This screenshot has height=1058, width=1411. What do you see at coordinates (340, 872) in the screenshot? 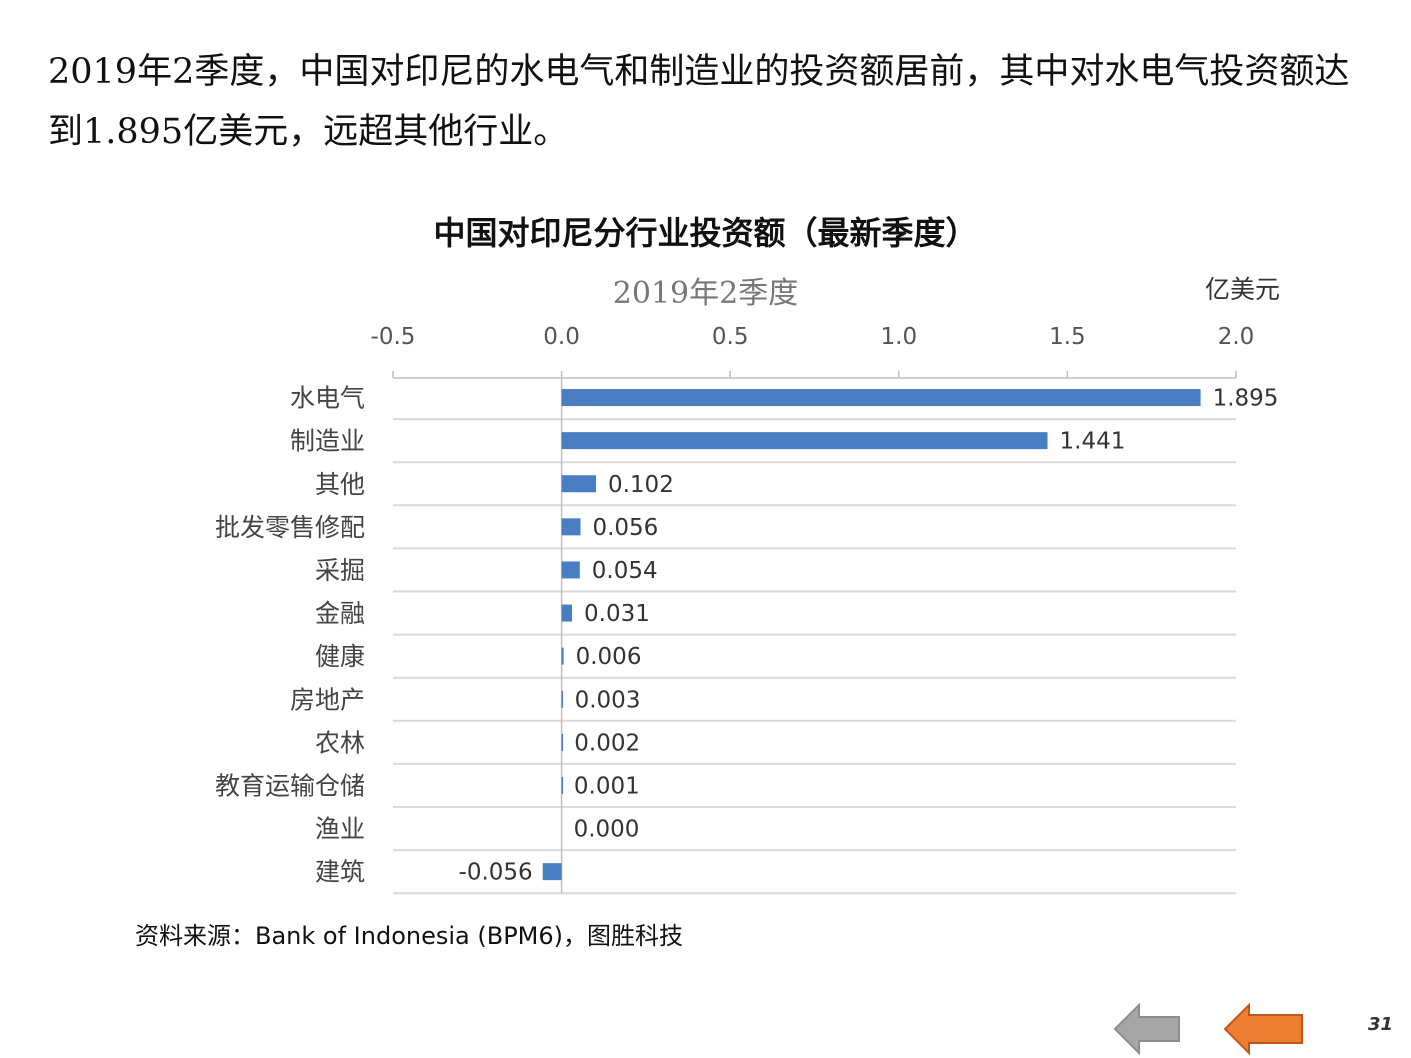
I see `category-label: 建筑` at bounding box center [340, 872].